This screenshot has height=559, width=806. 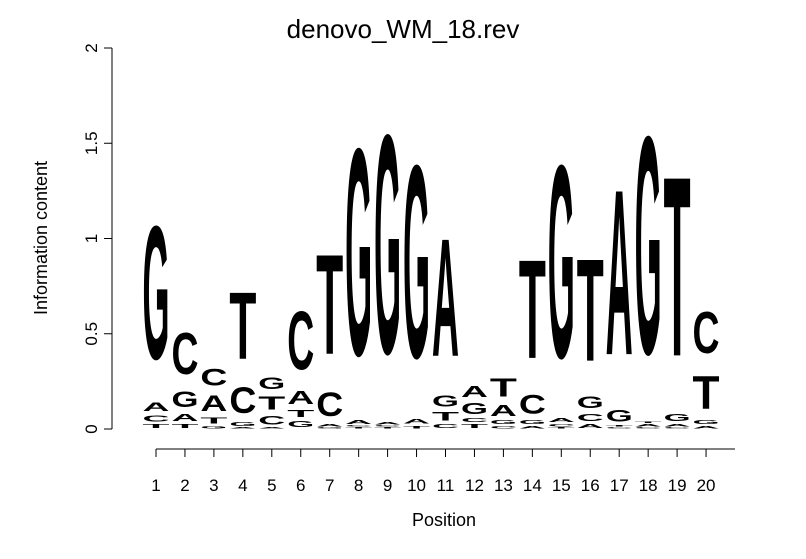 What do you see at coordinates (433, 472) in the screenshot?
I see `x-ticks: 1 2 3 4 5 6 7 8 9 10 11 12 13 14 15 16 17 18 19 20` at bounding box center [433, 472].